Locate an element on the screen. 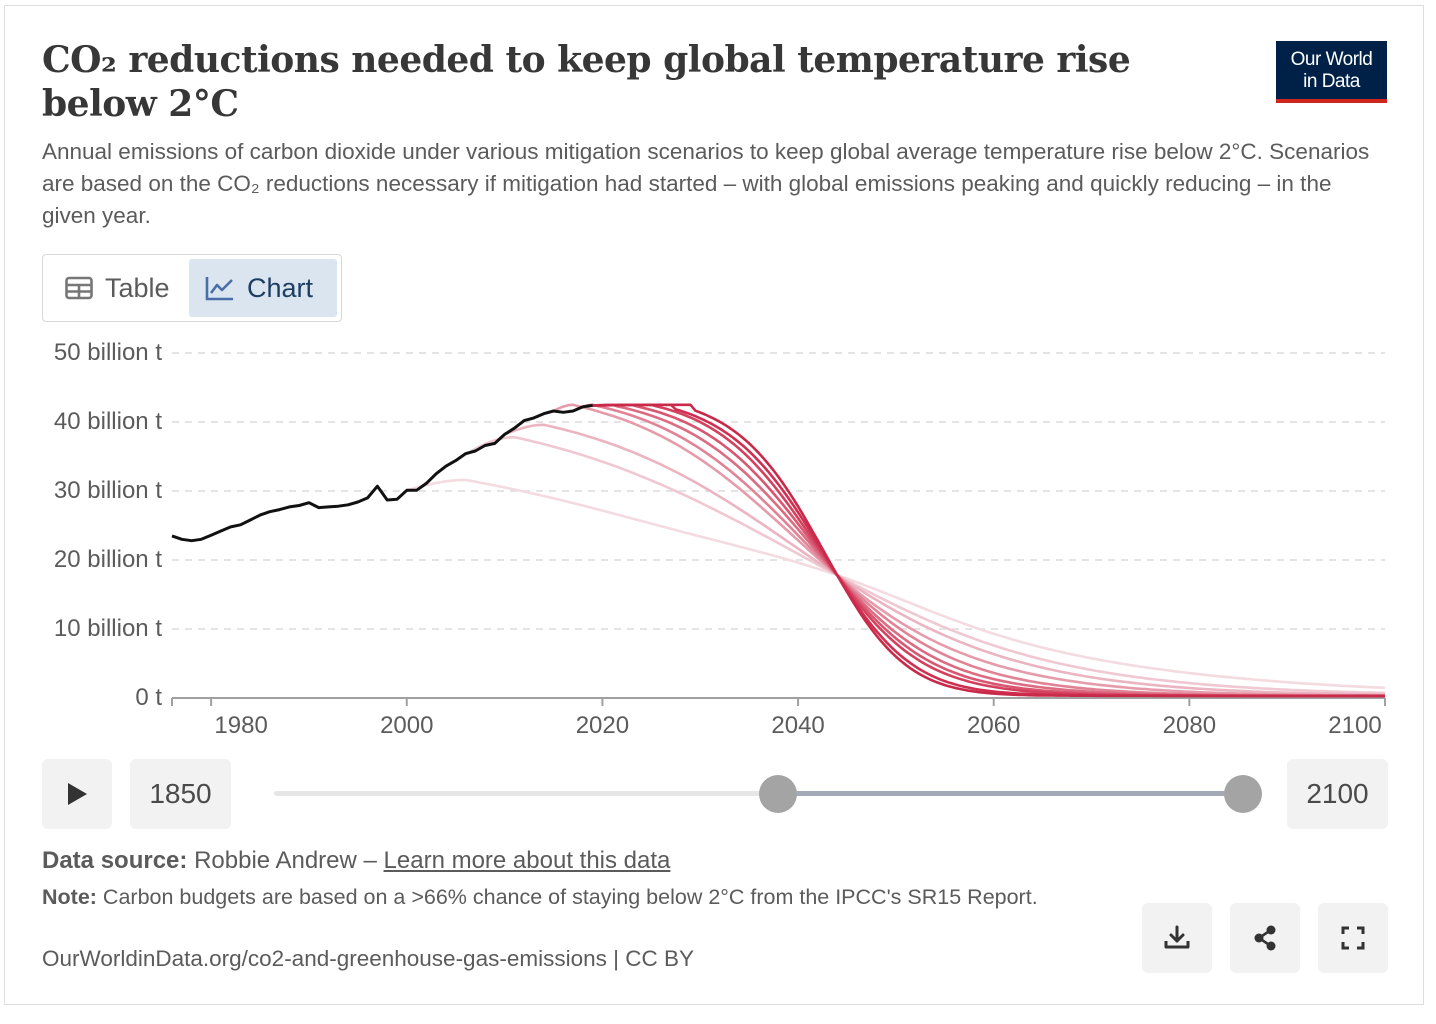 The width and height of the screenshot is (1436, 1024). download-icon is located at coordinates (1177, 937).